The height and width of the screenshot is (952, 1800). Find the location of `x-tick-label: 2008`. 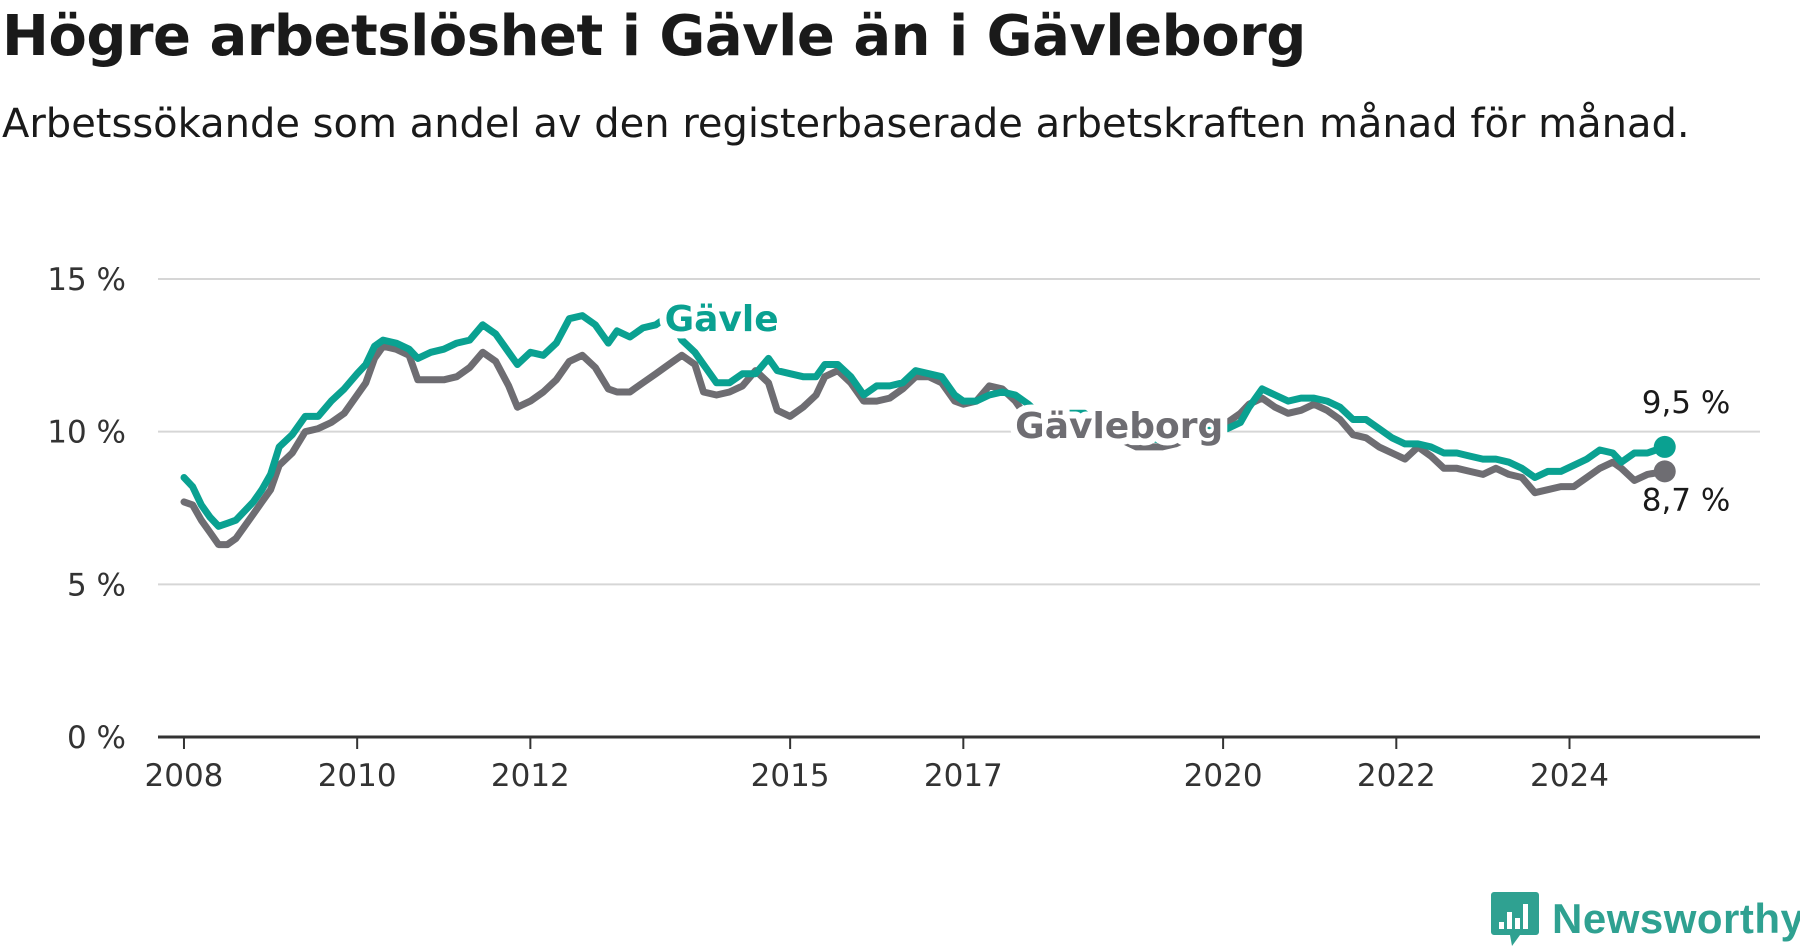

x-tick-label: 2008 is located at coordinates (184, 776).